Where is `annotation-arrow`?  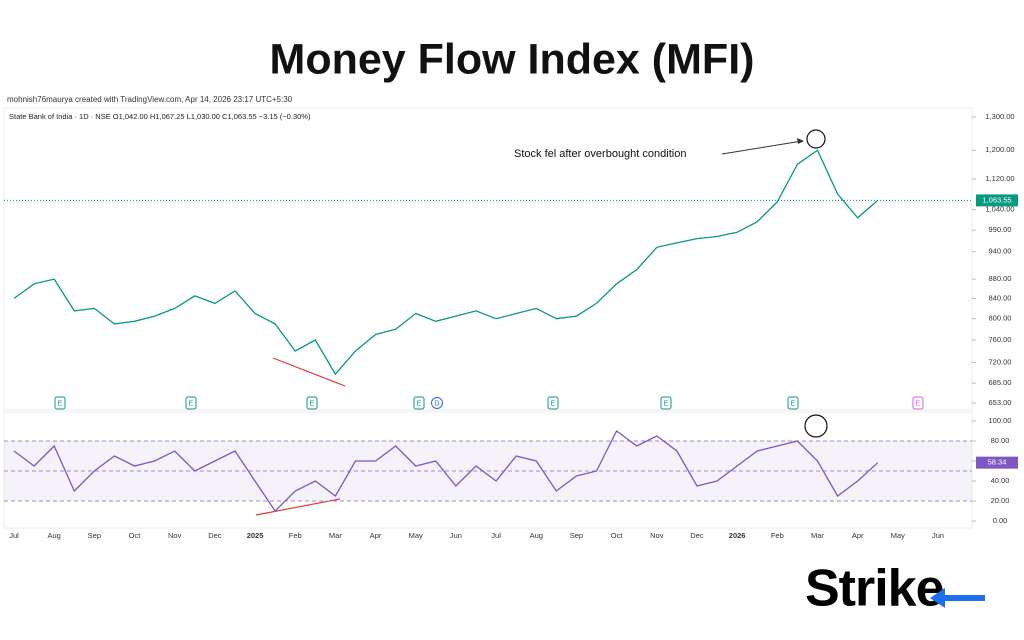 annotation-arrow is located at coordinates (762, 147).